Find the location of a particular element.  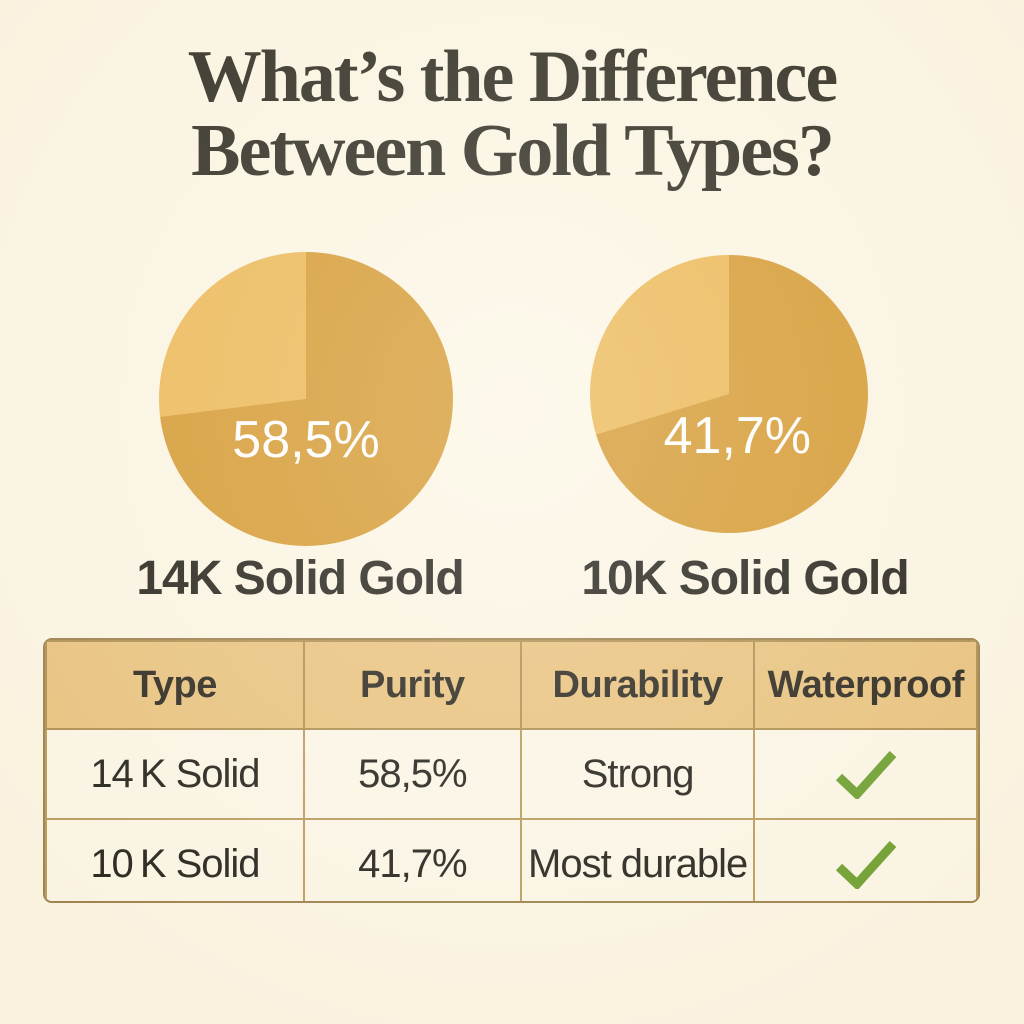

cell-durability-14k: Strong is located at coordinates (637, 774).